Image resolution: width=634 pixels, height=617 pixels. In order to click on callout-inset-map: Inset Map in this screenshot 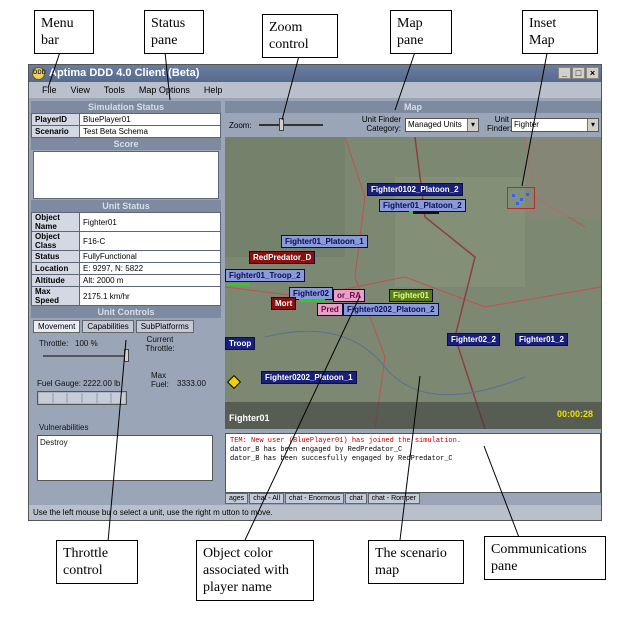, I will do `click(560, 32)`.